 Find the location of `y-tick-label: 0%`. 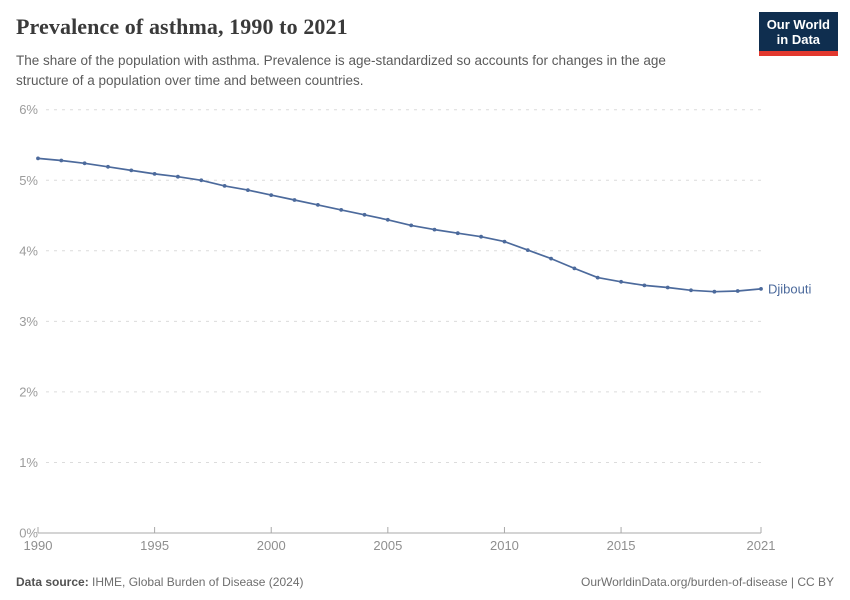

y-tick-label: 0% is located at coordinates (28, 533).